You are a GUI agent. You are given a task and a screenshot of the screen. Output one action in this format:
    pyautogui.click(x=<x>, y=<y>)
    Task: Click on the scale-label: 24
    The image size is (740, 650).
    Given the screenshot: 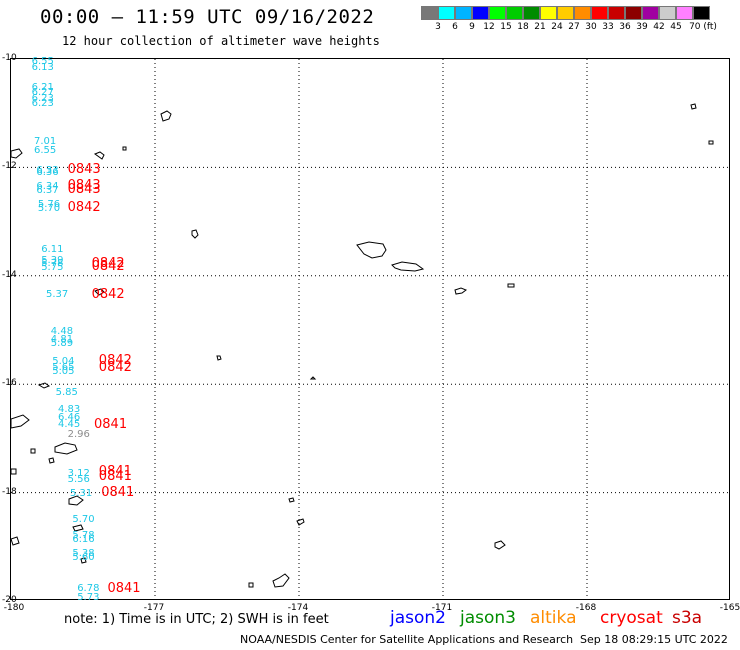 What is the action you would take?
    pyautogui.click(x=557, y=27)
    